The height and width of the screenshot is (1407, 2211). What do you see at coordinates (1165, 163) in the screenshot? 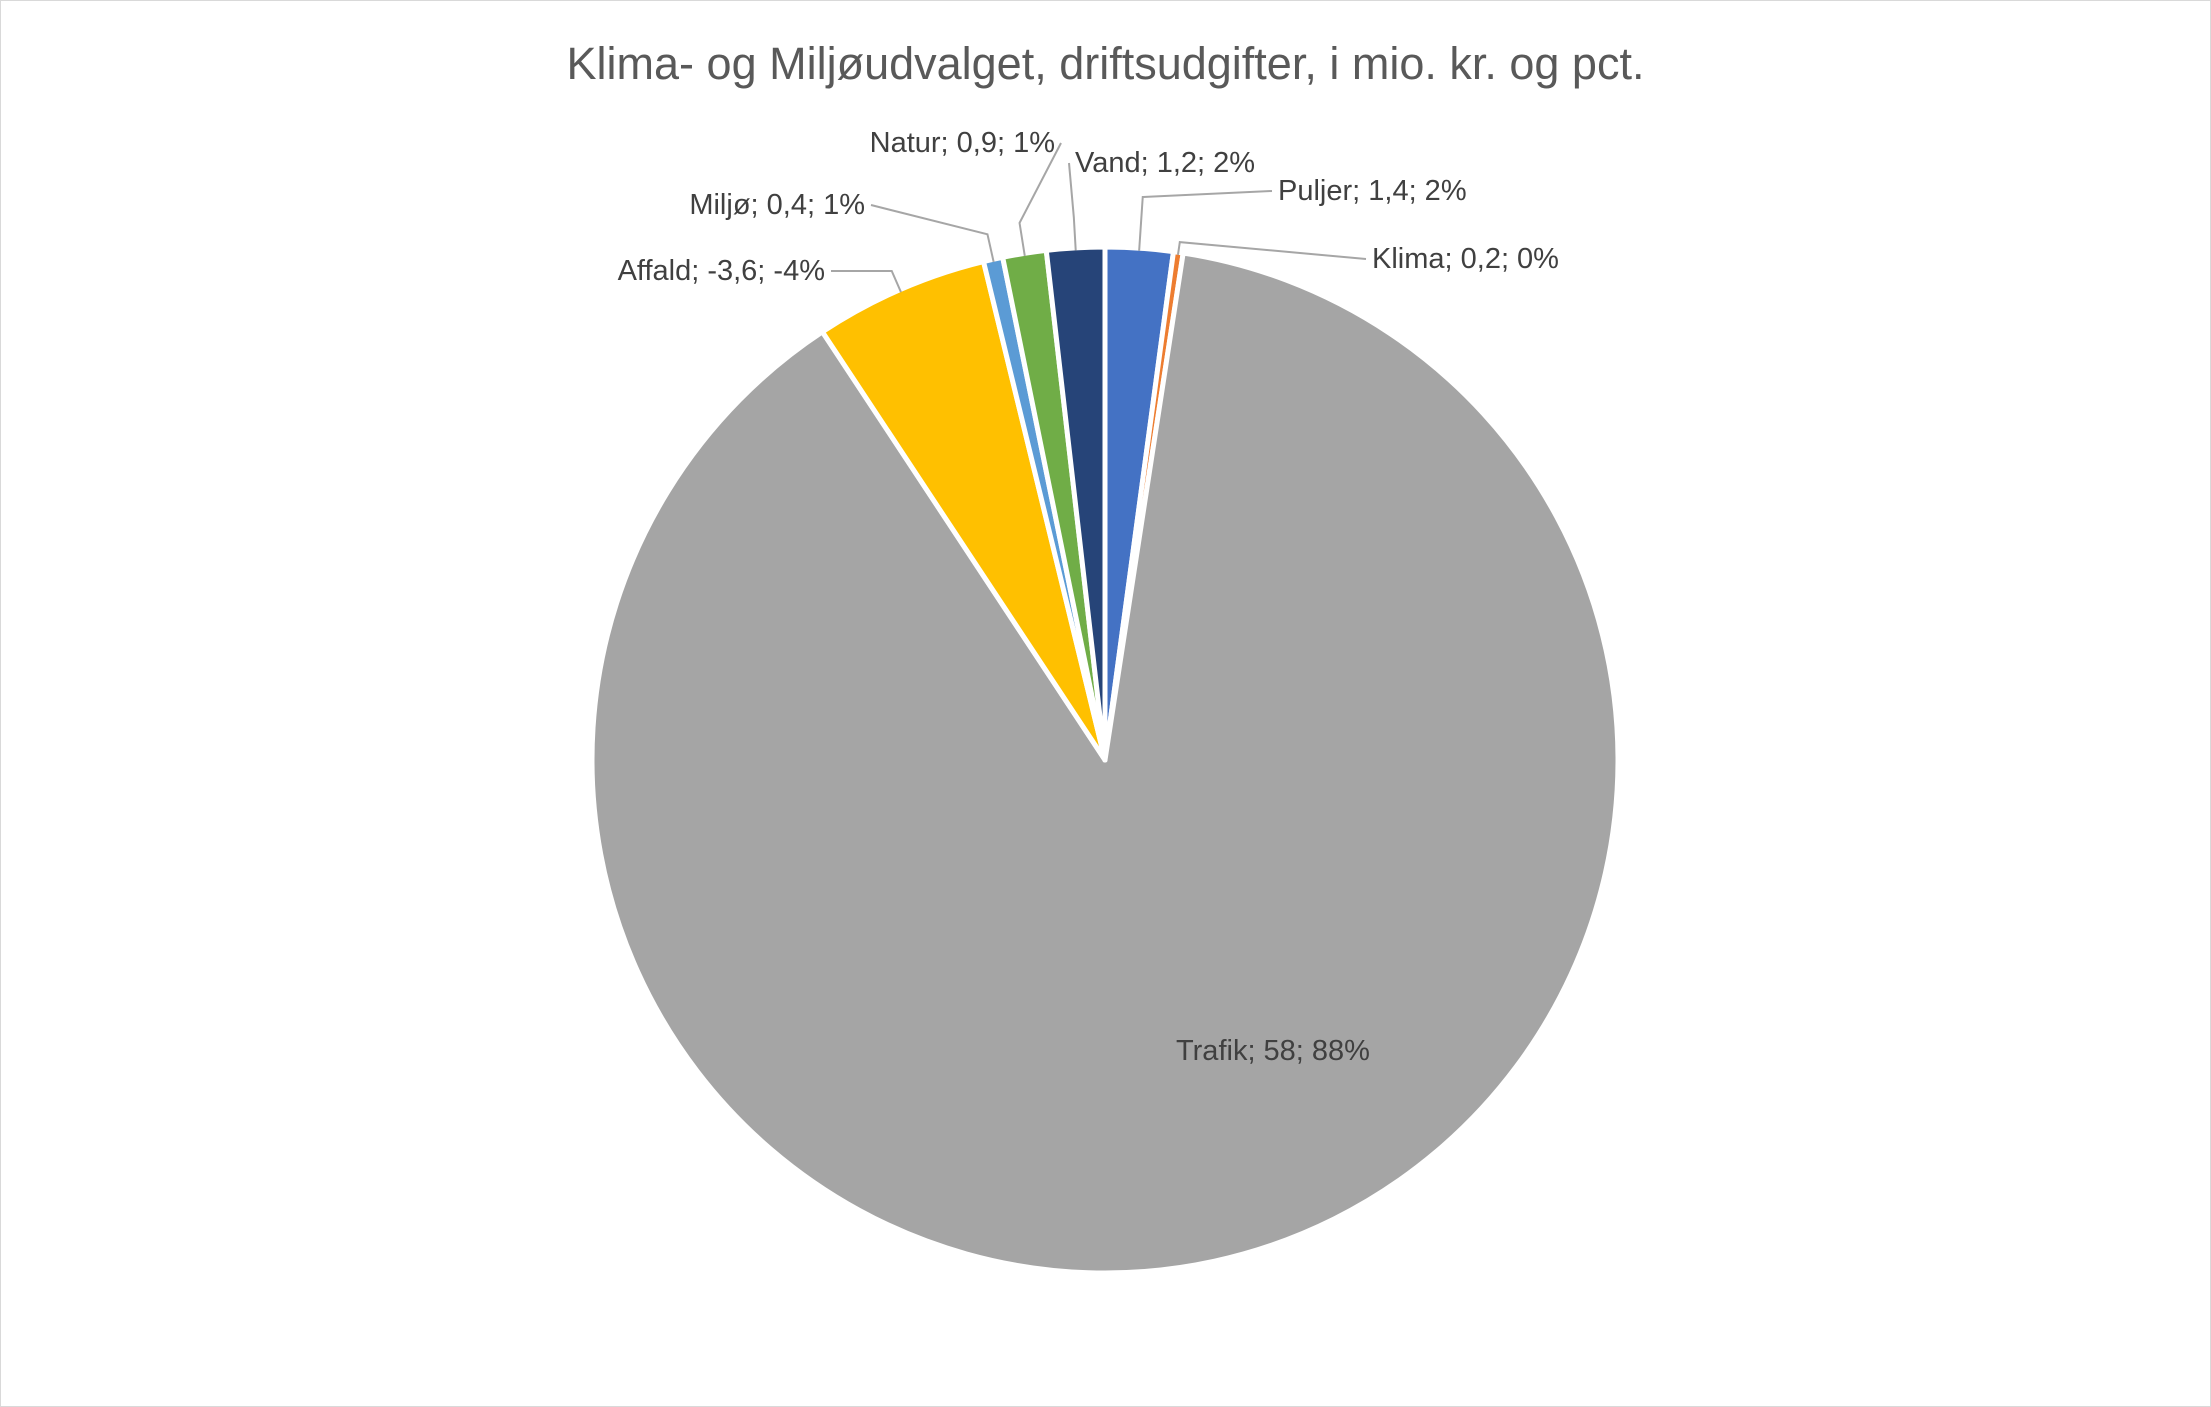
I see `data-label-vand: Vand; 1,2; 2%` at bounding box center [1165, 163].